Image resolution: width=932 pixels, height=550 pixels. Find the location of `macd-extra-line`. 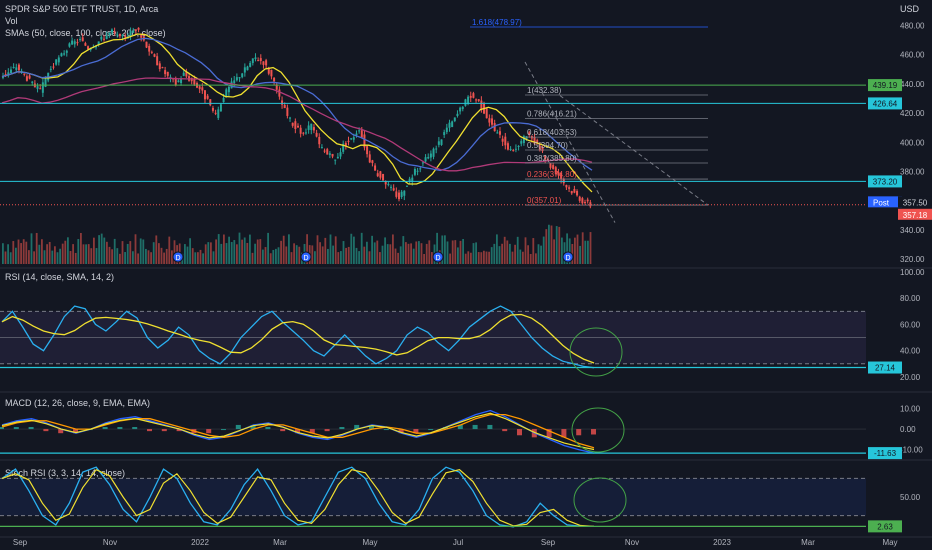

macd-extra-line is located at coordinates (298, 431).